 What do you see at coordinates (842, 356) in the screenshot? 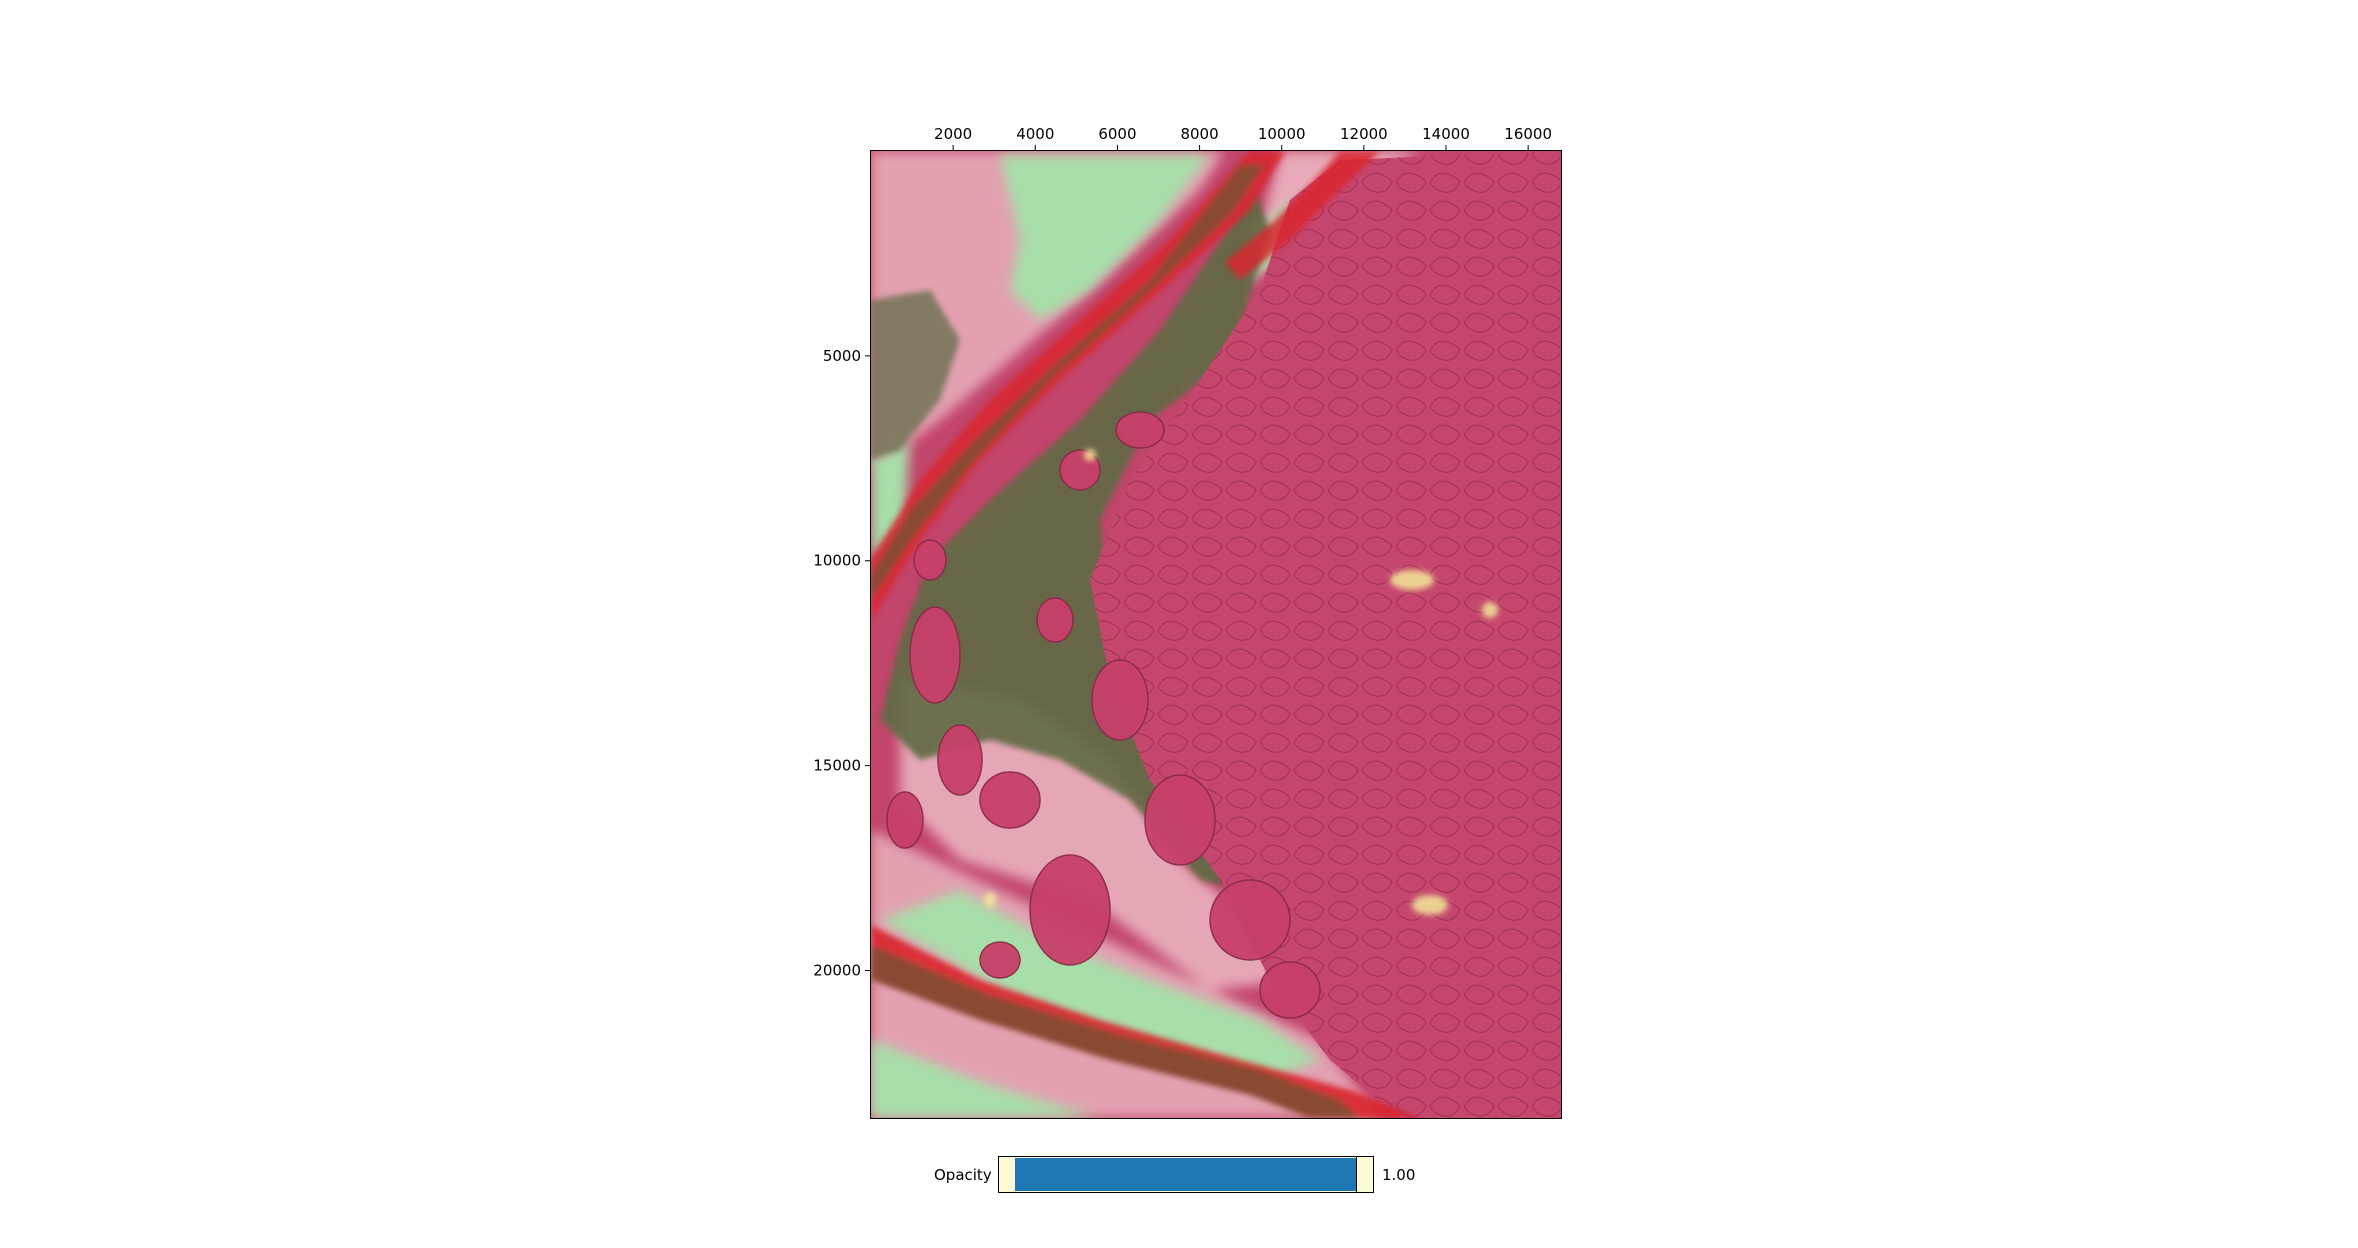
I see `y-tick-label: 5000` at bounding box center [842, 356].